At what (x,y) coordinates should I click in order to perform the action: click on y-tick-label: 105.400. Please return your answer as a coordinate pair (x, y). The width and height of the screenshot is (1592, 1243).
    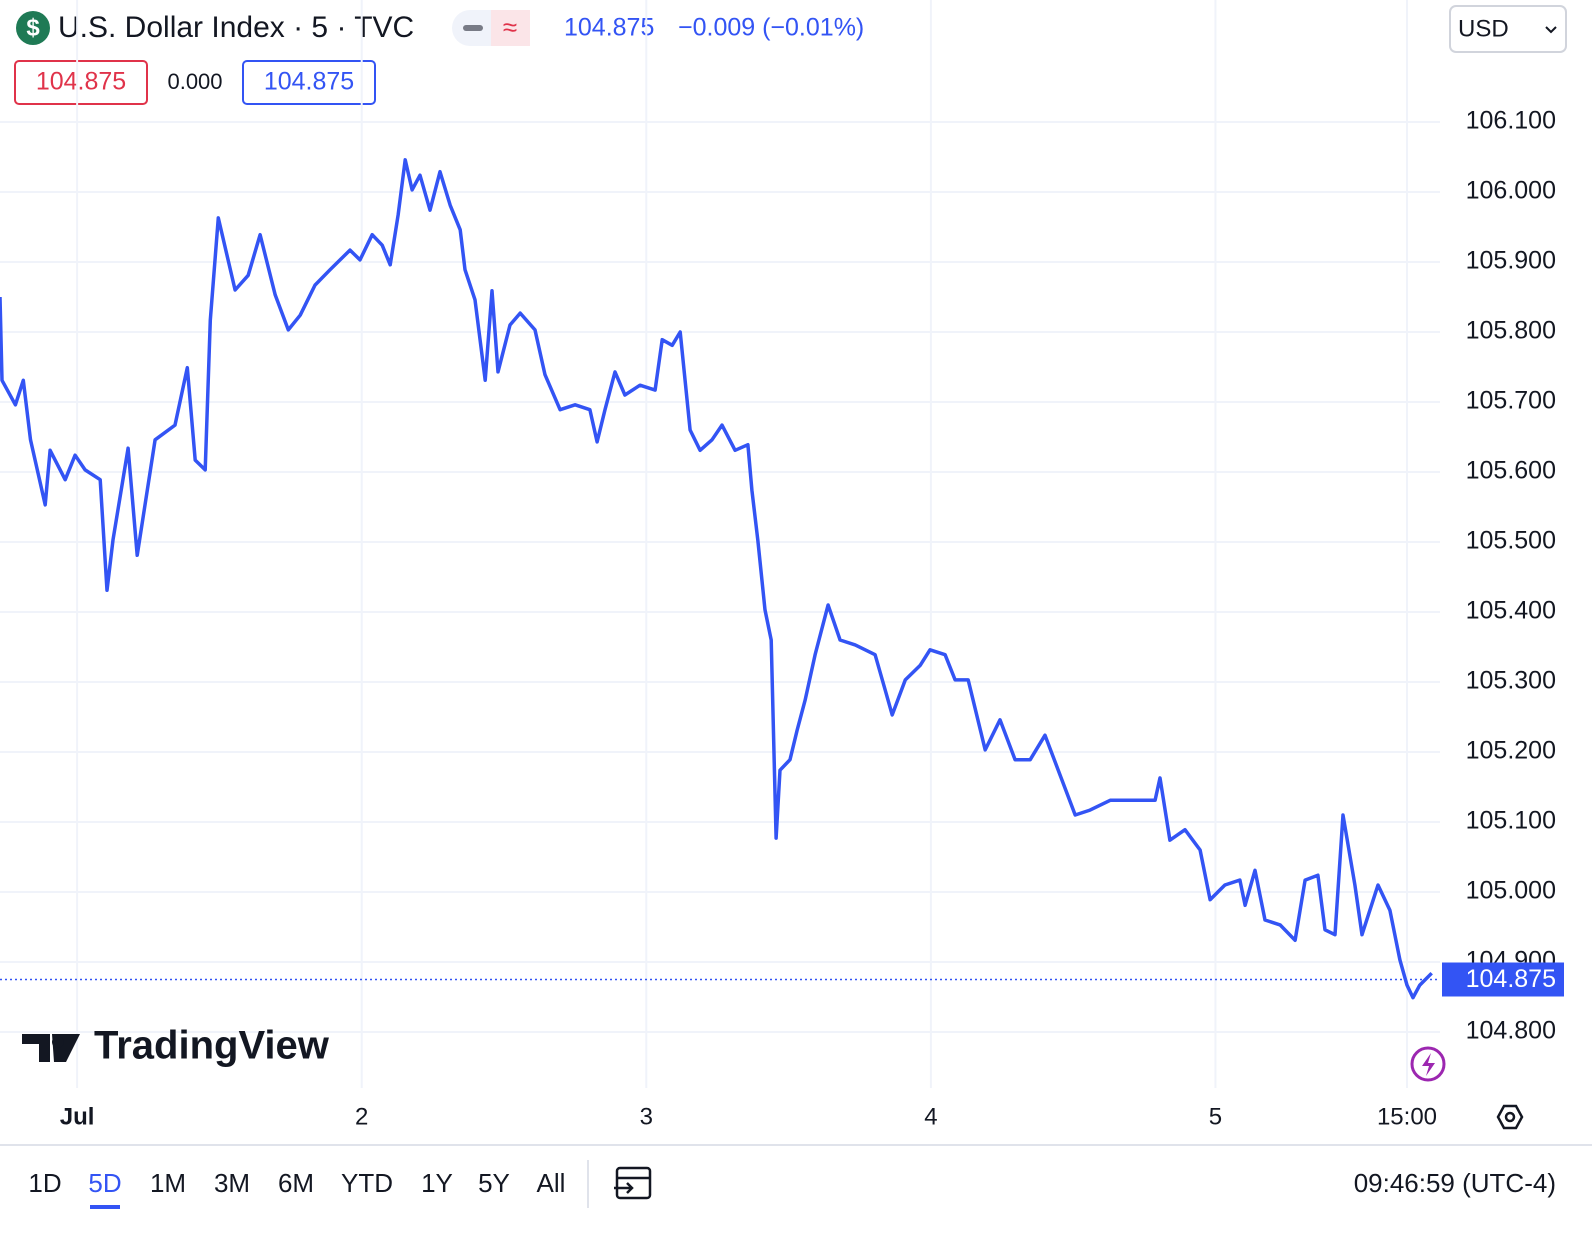
    Looking at the image, I should click on (1511, 611).